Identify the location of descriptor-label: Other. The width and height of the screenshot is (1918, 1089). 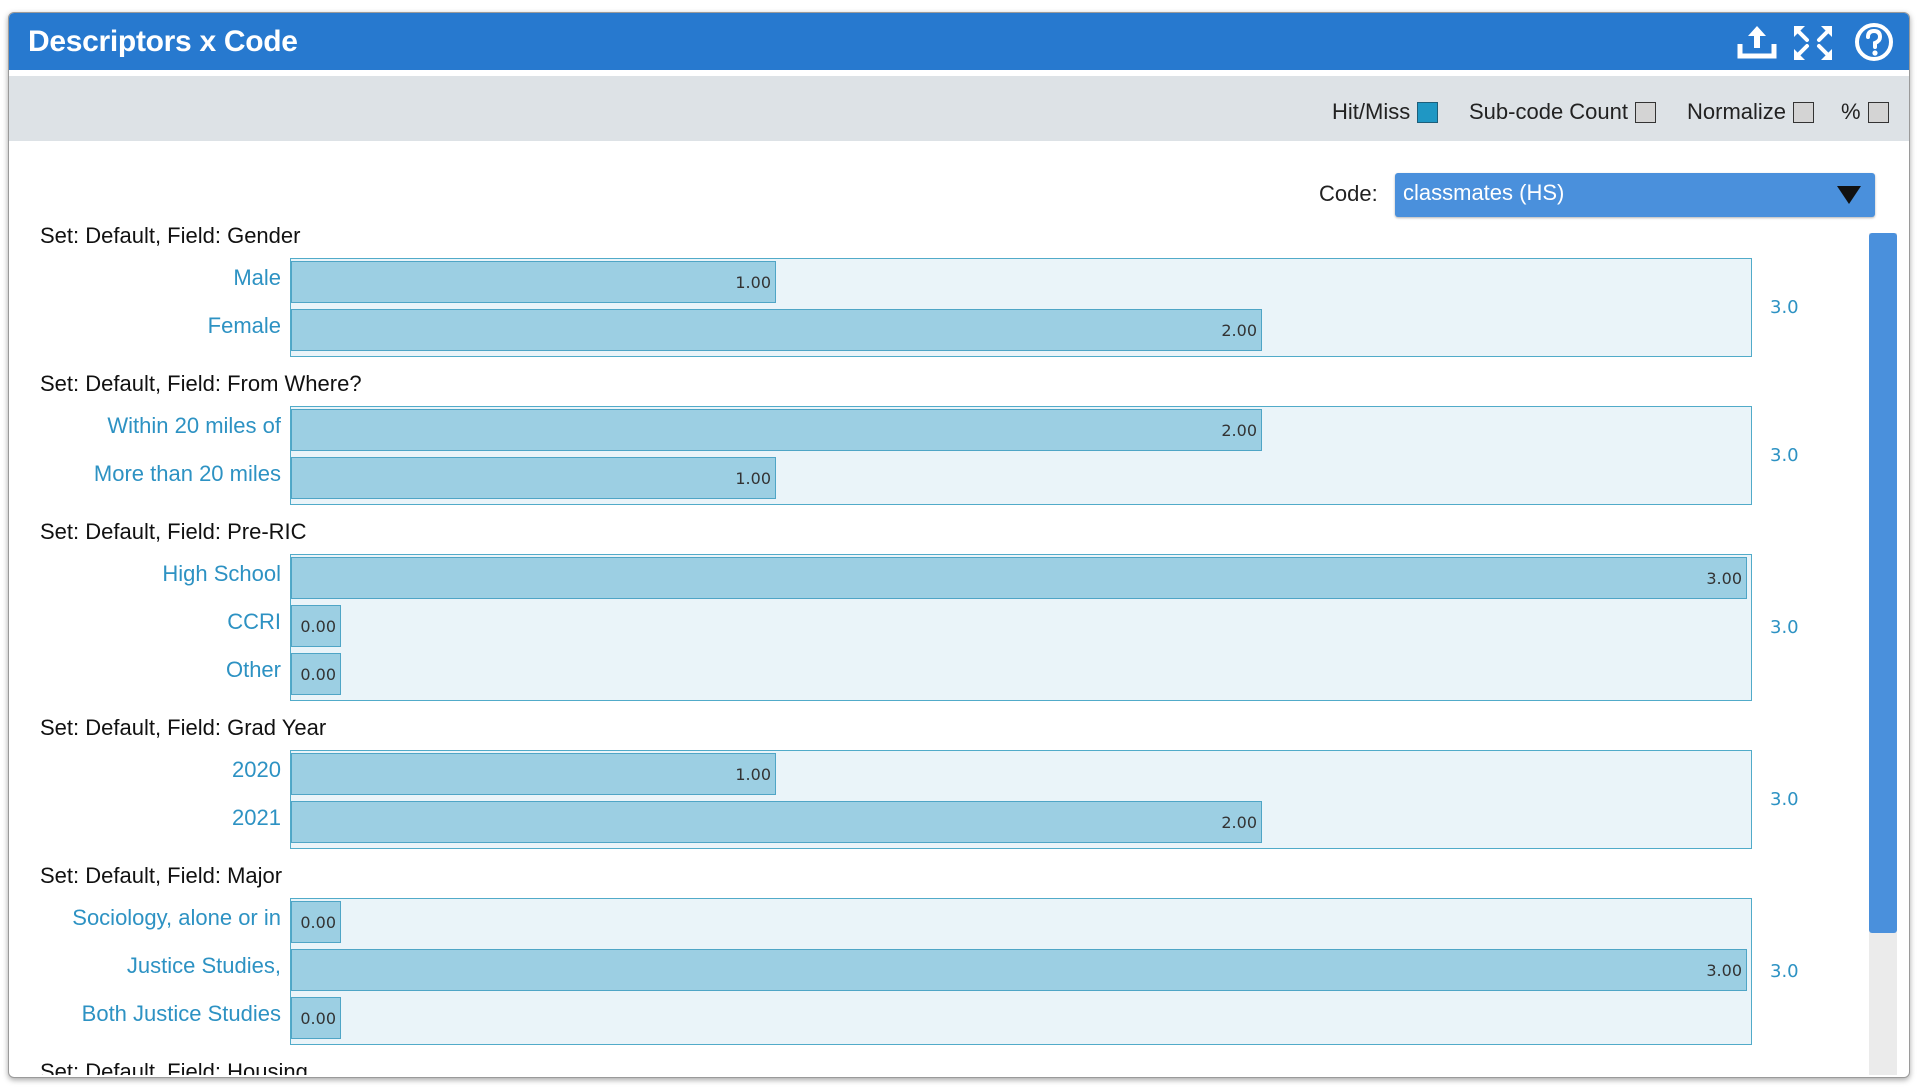
(253, 669).